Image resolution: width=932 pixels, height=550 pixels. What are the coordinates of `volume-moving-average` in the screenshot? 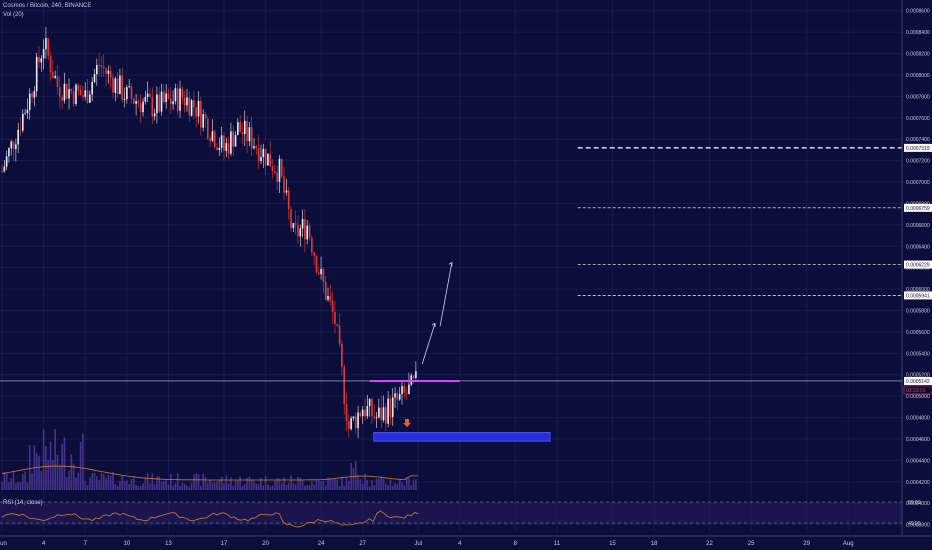 It's located at (210, 473).